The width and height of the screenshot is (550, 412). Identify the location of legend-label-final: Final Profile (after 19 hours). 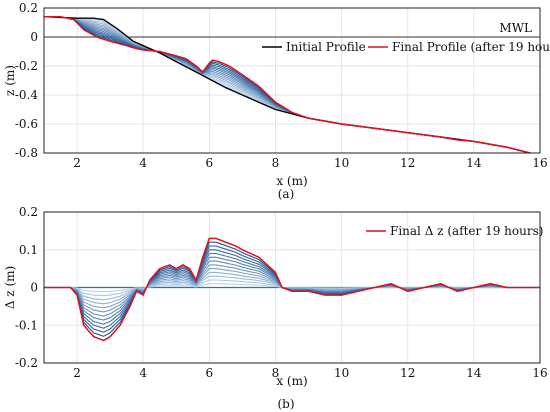
(471, 47).